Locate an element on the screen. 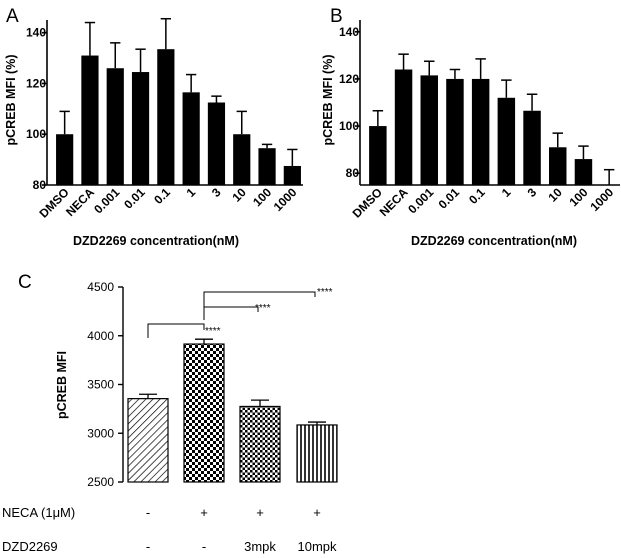  panel-b-axes is located at coordinates (489, 103).